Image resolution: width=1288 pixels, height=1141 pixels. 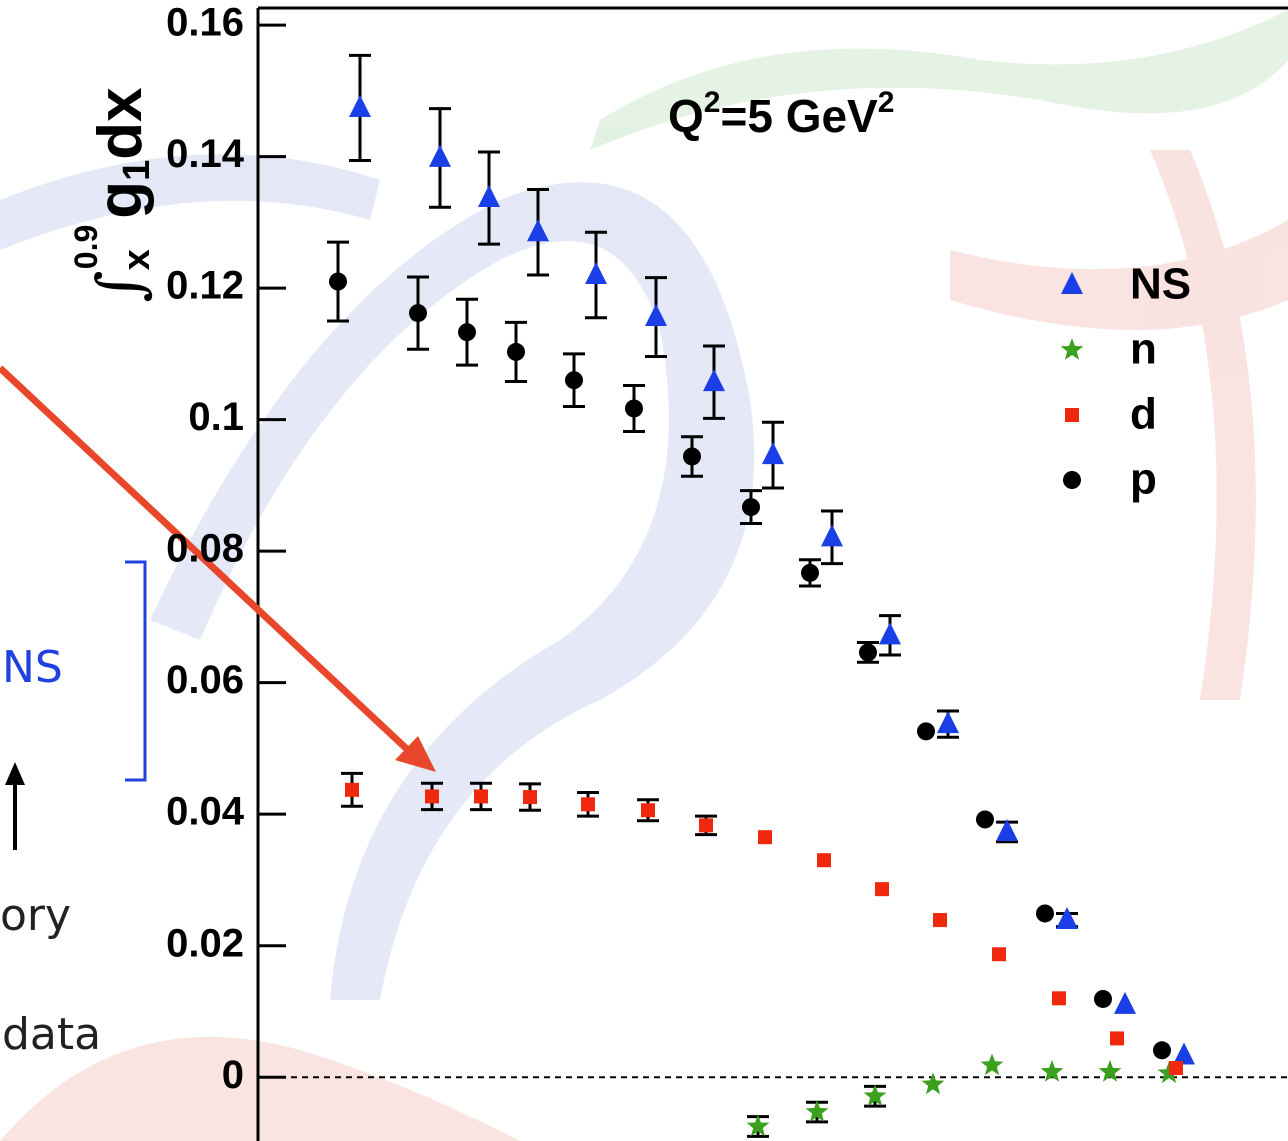 I want to click on up-arrow-head, so click(x=15, y=773).